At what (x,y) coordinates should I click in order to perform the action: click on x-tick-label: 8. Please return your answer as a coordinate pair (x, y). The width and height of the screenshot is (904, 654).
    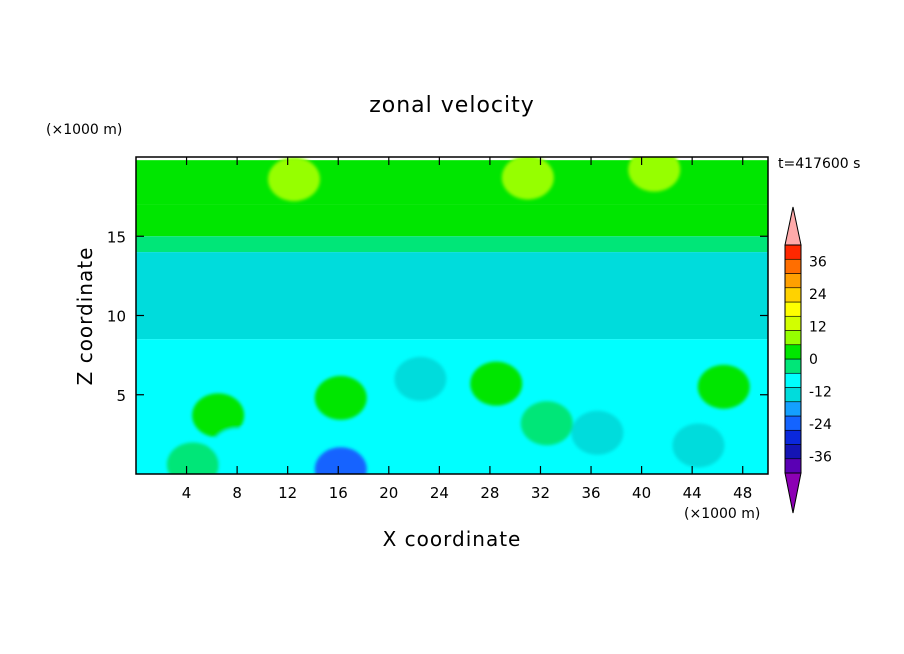
    Looking at the image, I should click on (237, 493).